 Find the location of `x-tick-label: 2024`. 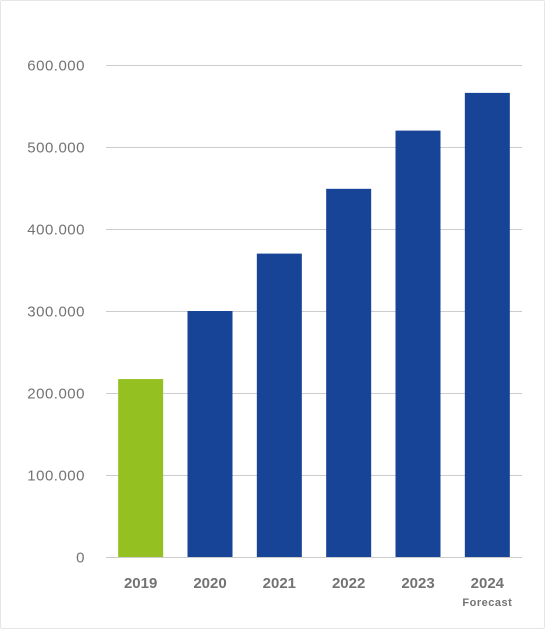

x-tick-label: 2024 is located at coordinates (488, 583).